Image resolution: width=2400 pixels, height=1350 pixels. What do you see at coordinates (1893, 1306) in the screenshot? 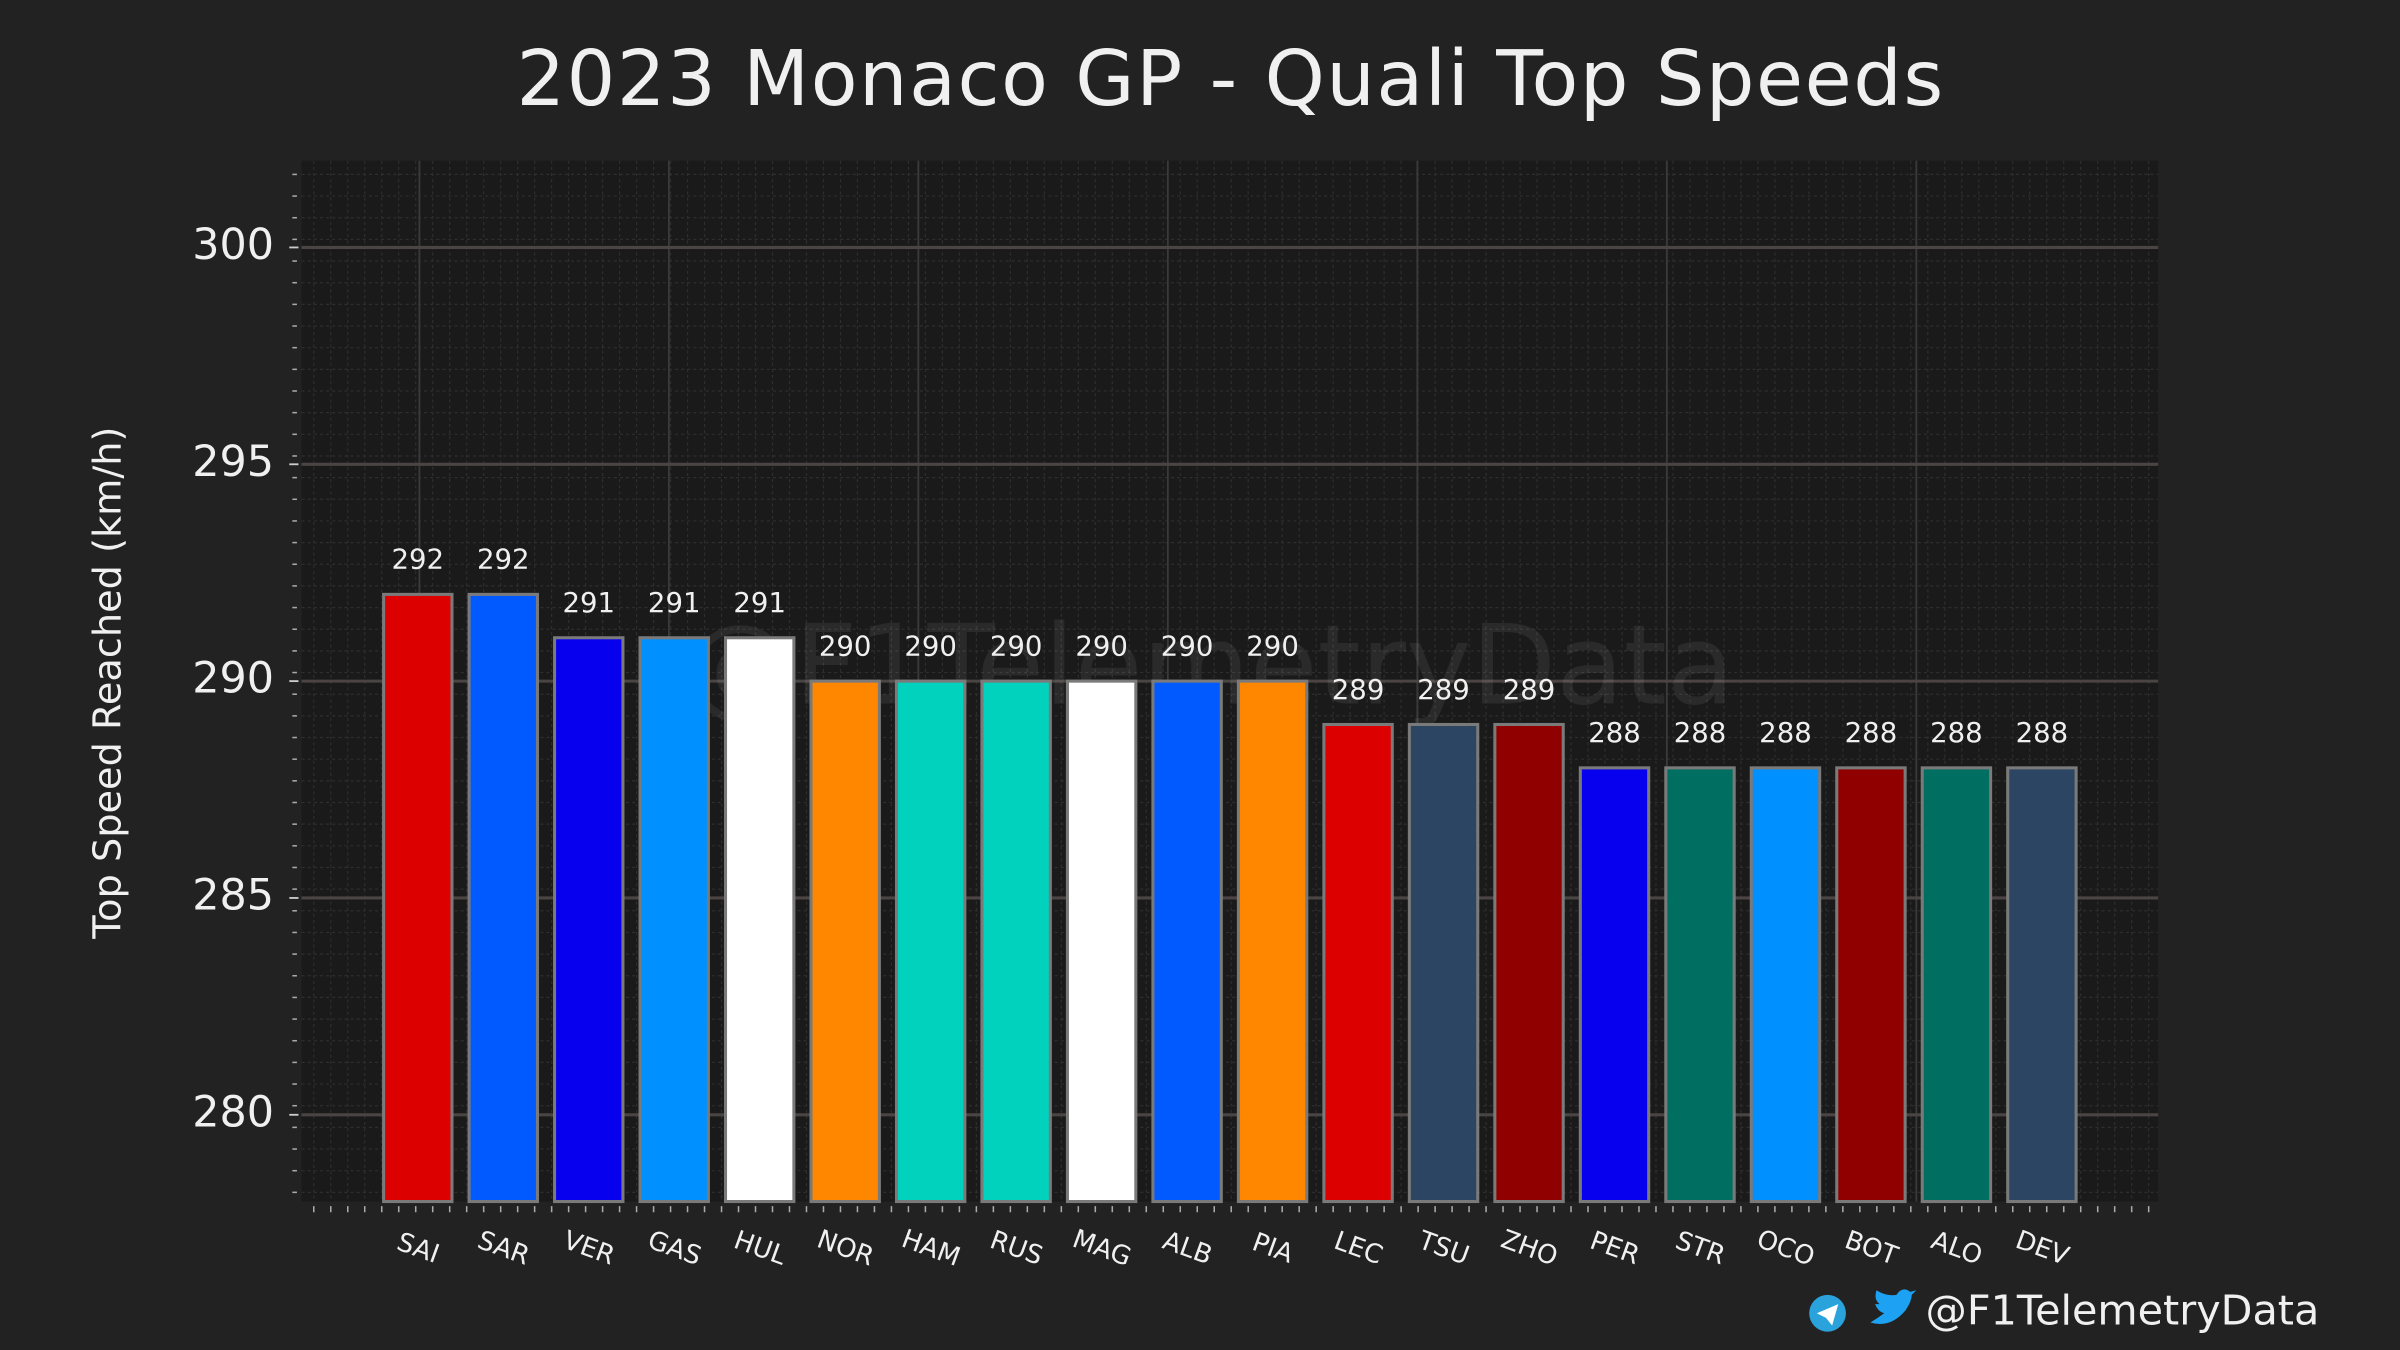
I see `twitter-icon` at bounding box center [1893, 1306].